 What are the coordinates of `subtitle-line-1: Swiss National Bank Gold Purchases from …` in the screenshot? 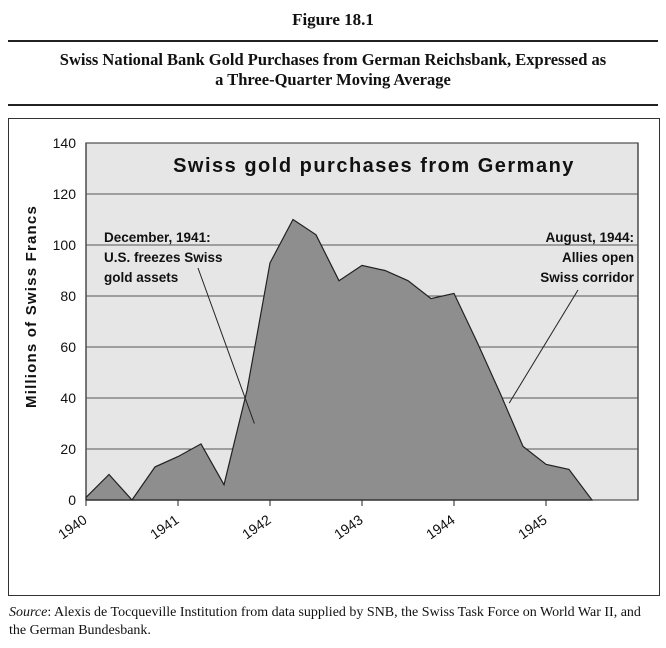 It's located at (333, 59).